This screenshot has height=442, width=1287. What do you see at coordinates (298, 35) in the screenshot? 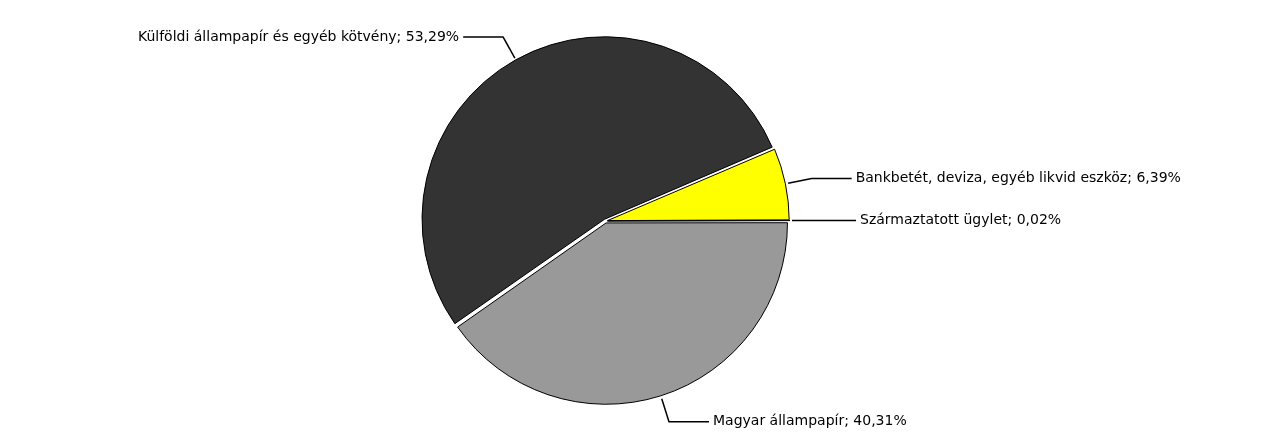
I see `slice-label: Külföldi állampapír és egyéb kötvény; 53,29%` at bounding box center [298, 35].